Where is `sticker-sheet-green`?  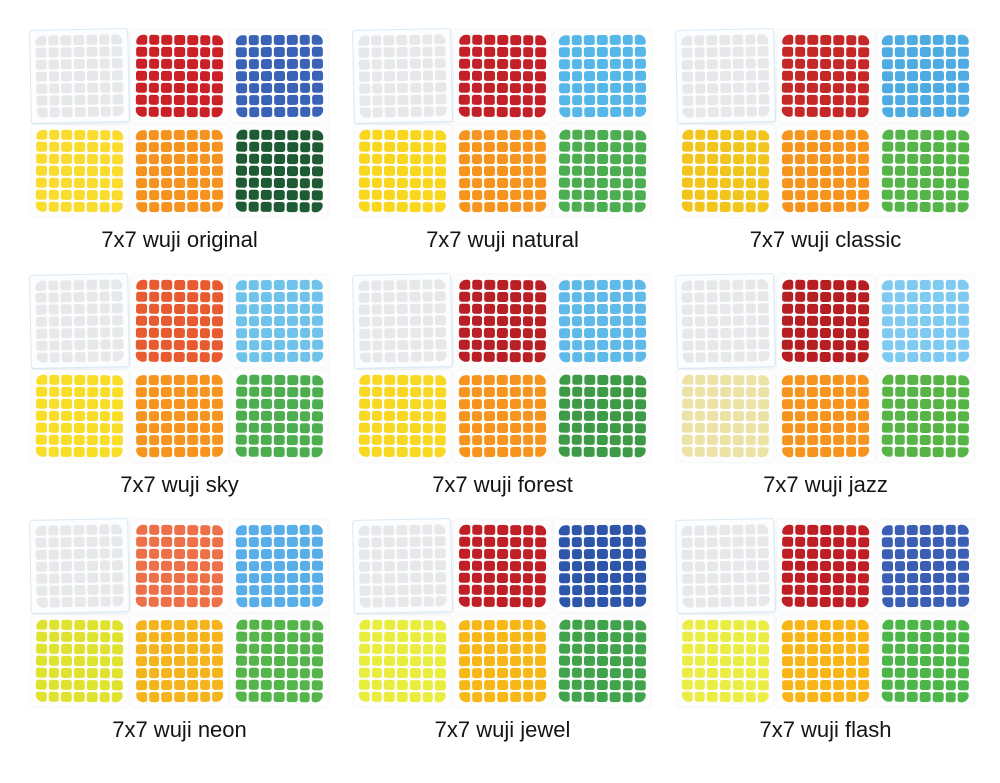
sticker-sheet-green is located at coordinates (925, 171).